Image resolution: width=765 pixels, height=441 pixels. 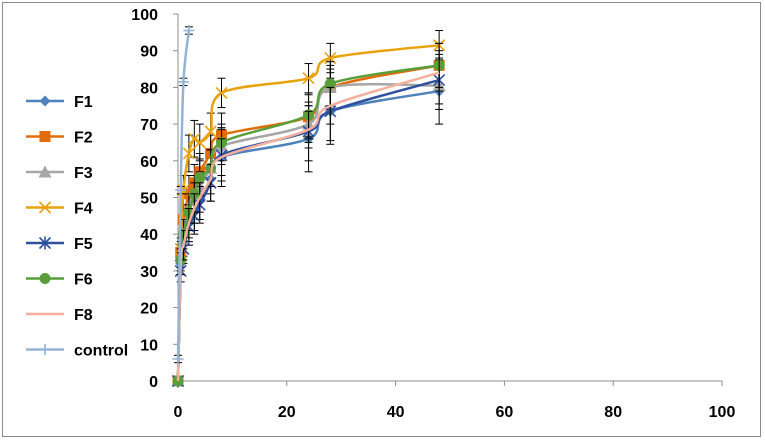 What do you see at coordinates (287, 412) in the screenshot?
I see `x-tick-label: 20` at bounding box center [287, 412].